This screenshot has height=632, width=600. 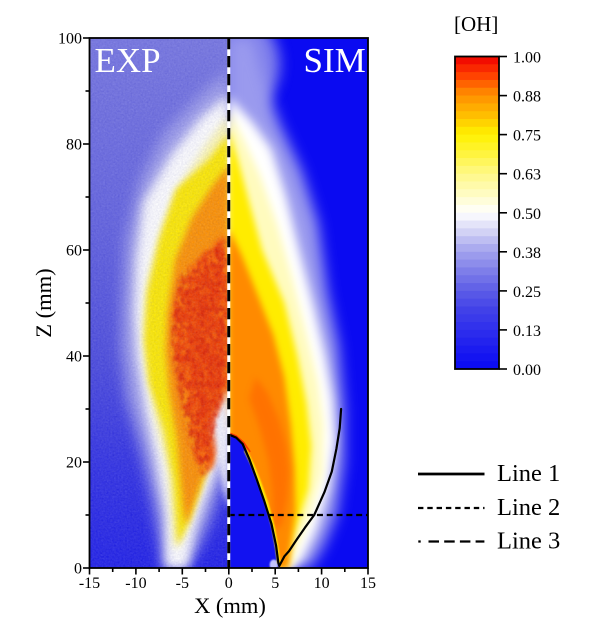 I want to click on svg-text: 0.50, so click(x=527, y=214).